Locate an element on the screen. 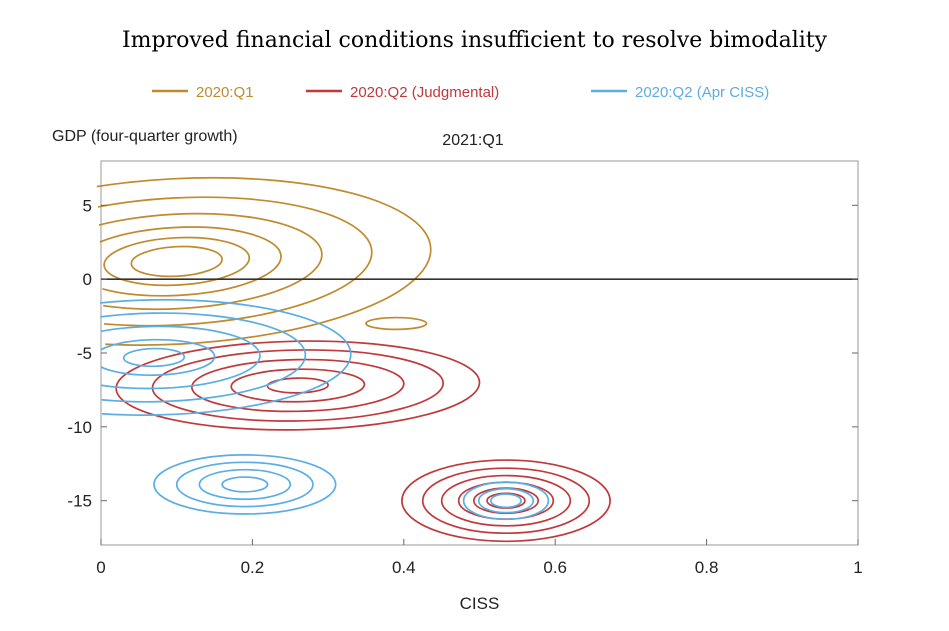 The image size is (949, 631). chart-subtitle: 2021:Q1 is located at coordinates (472, 140).